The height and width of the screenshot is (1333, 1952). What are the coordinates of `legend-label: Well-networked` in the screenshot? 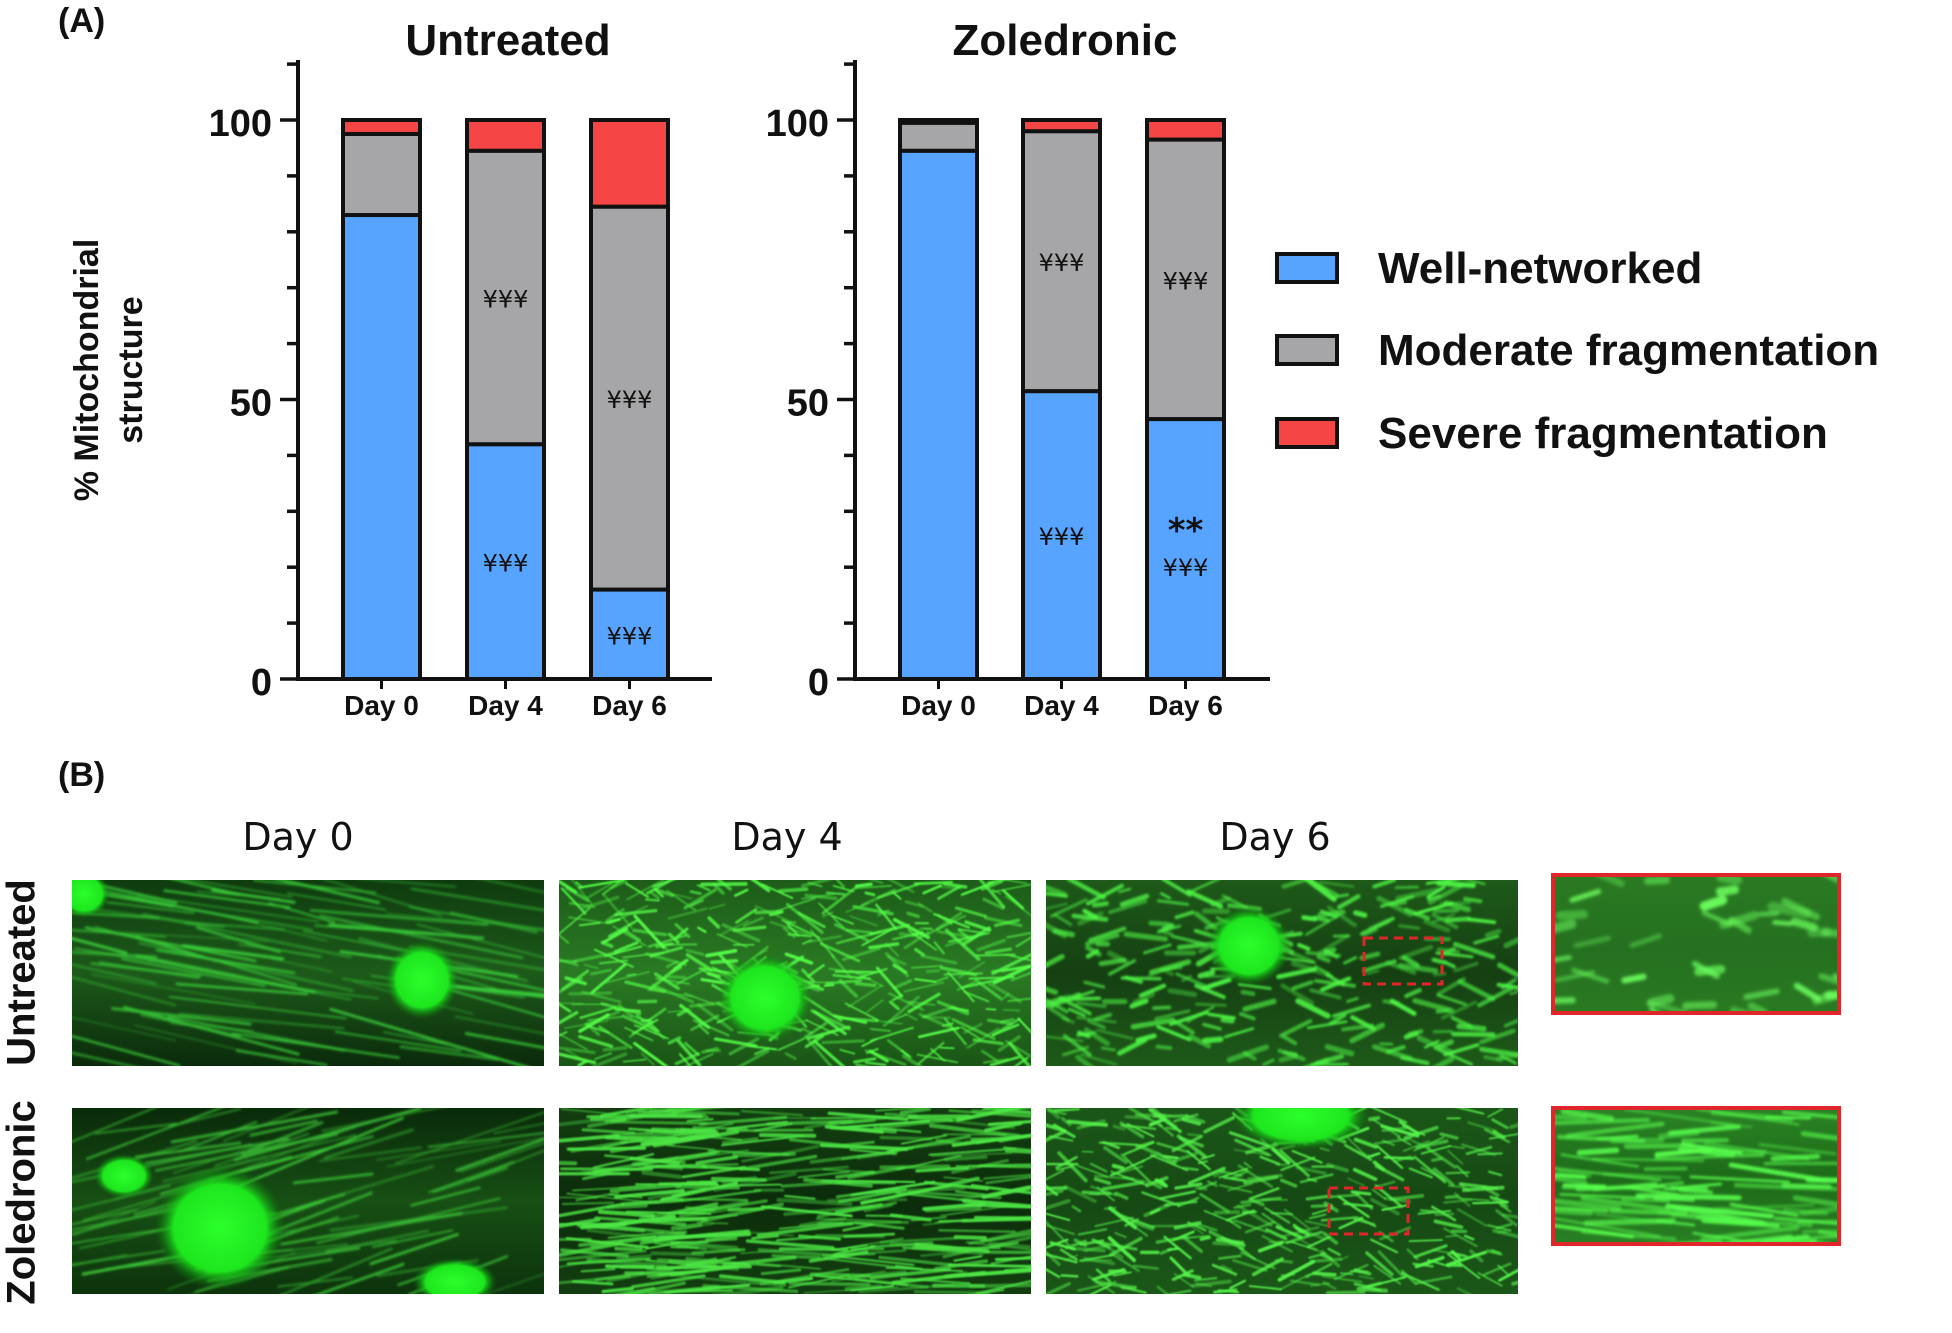 It's located at (1540, 268).